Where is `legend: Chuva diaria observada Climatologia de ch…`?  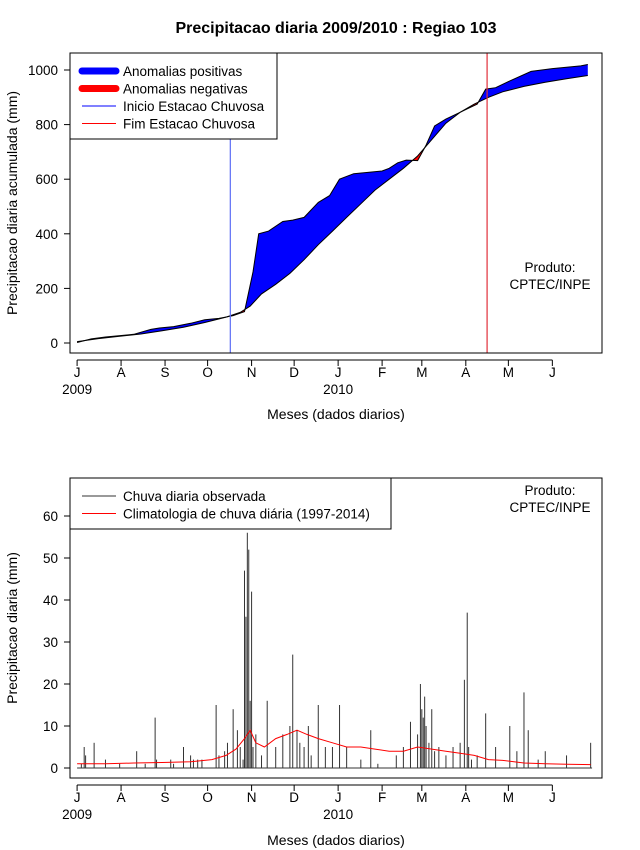
legend: Chuva diaria observada Climatologia de ch… is located at coordinates (230, 503).